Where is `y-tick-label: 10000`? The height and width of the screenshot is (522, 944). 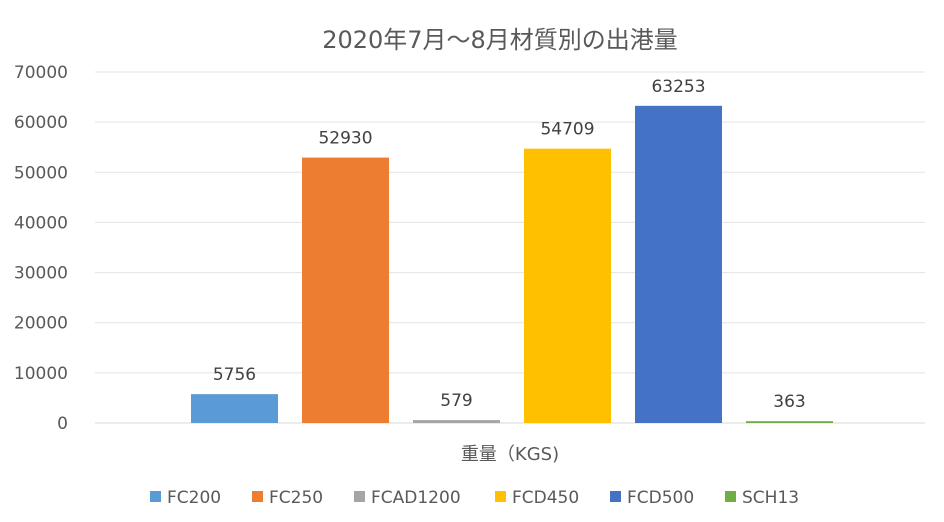 y-tick-label: 10000 is located at coordinates (41, 374).